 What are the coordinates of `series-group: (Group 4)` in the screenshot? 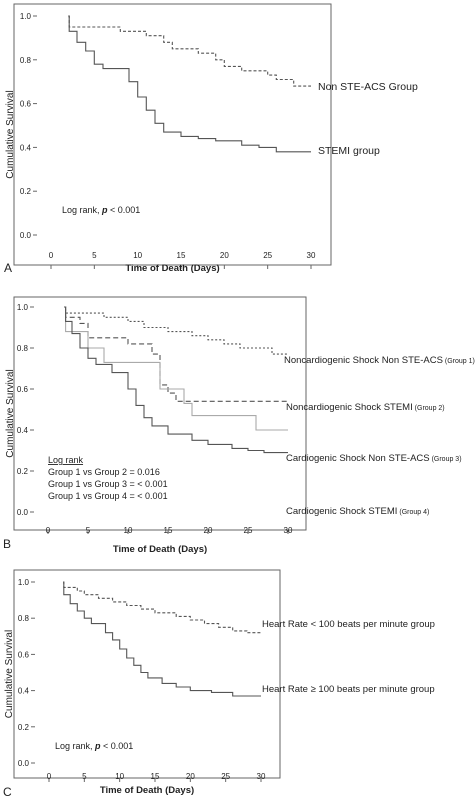 It's located at (413, 512).